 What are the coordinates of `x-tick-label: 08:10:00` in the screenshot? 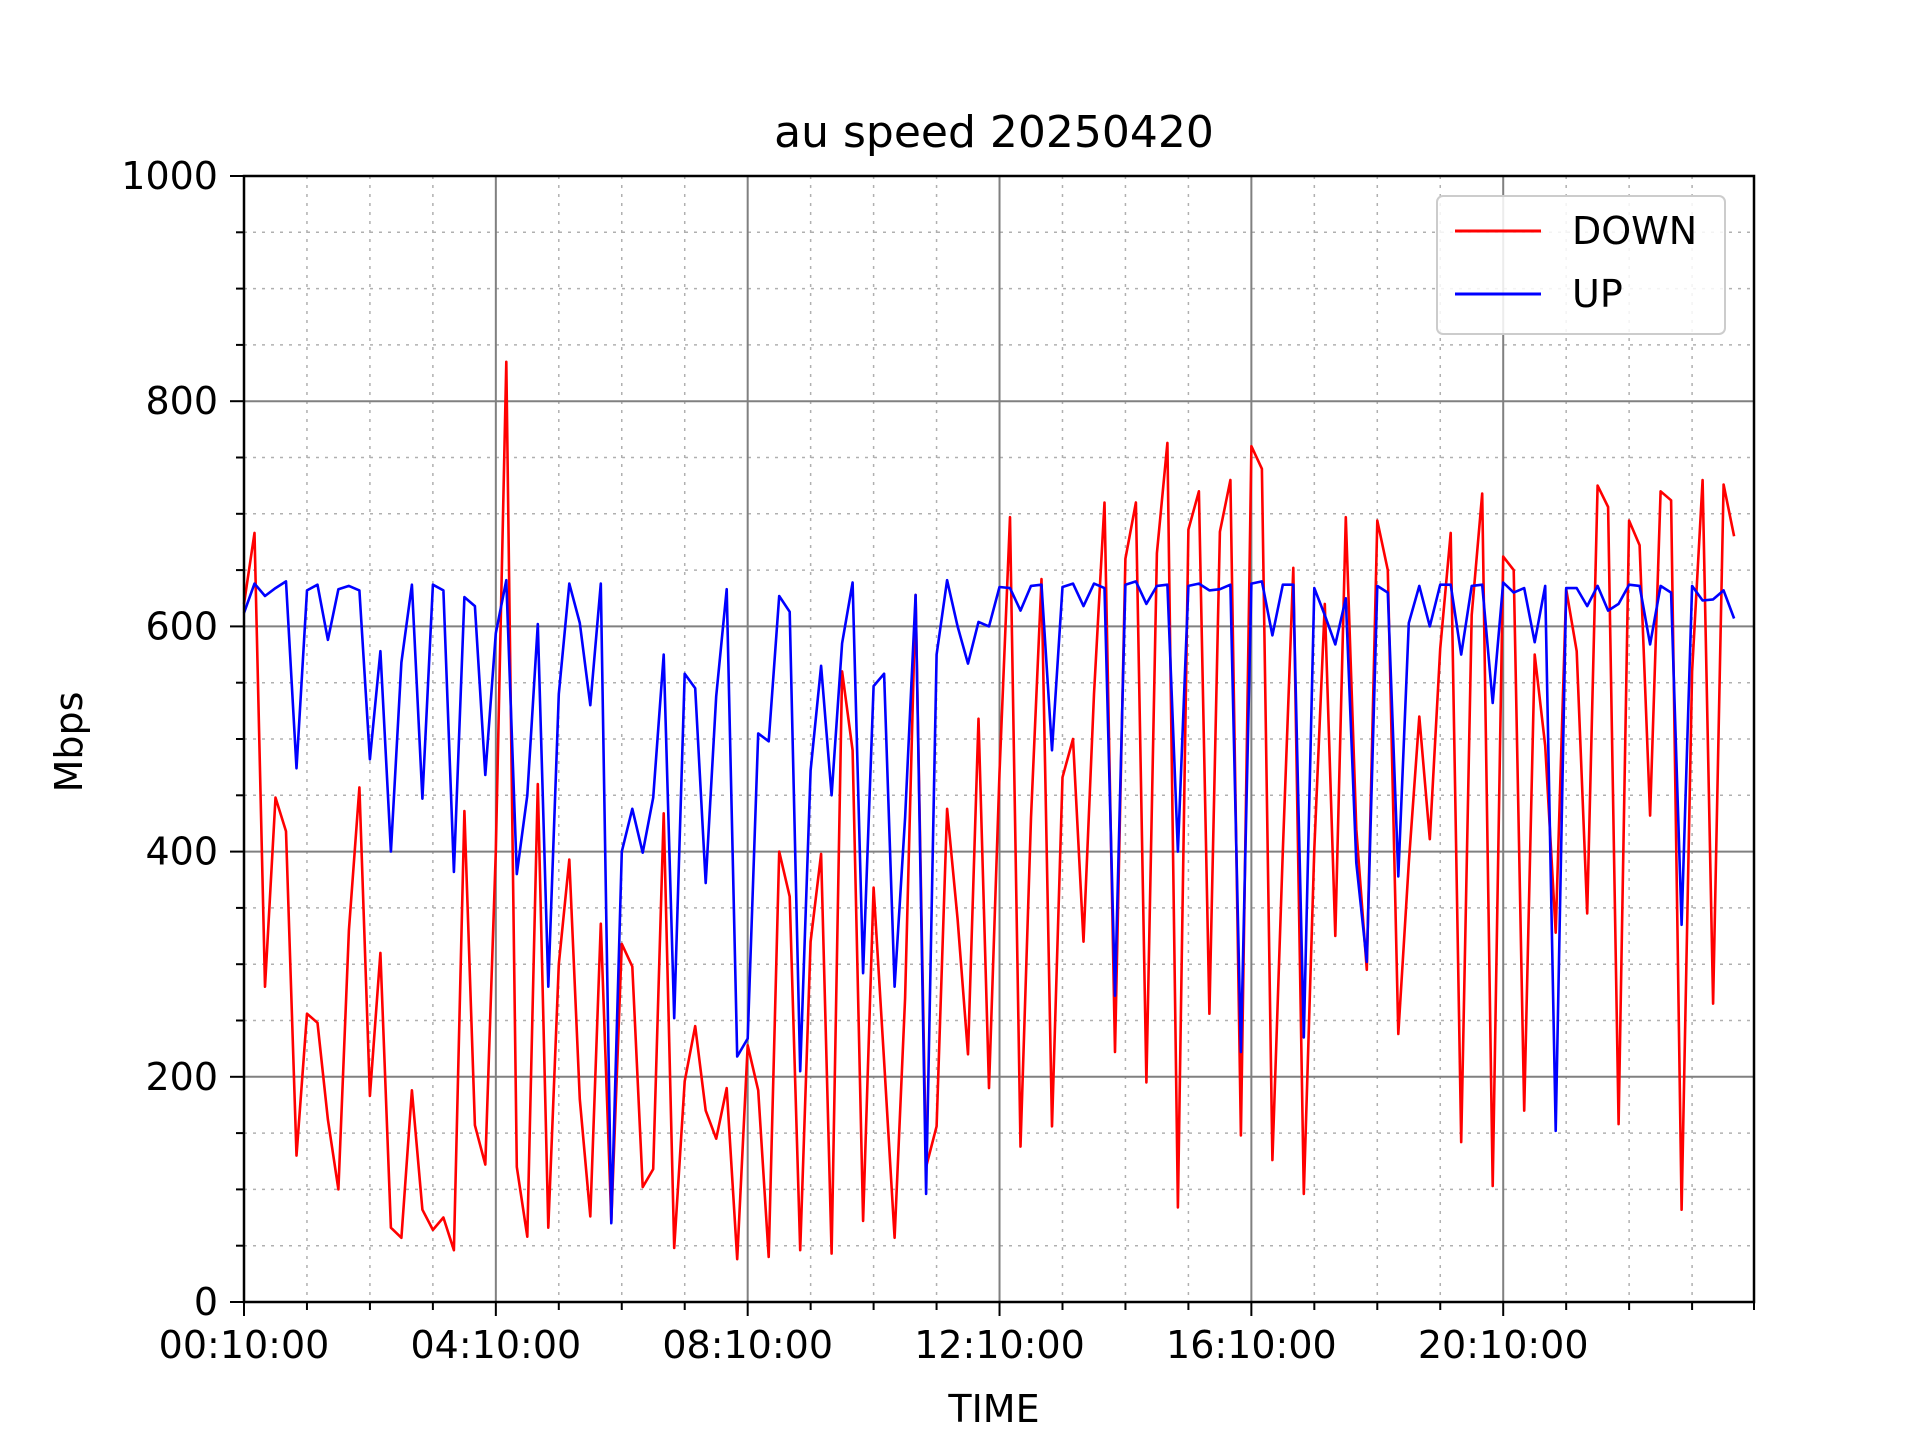 It's located at (747, 1345).